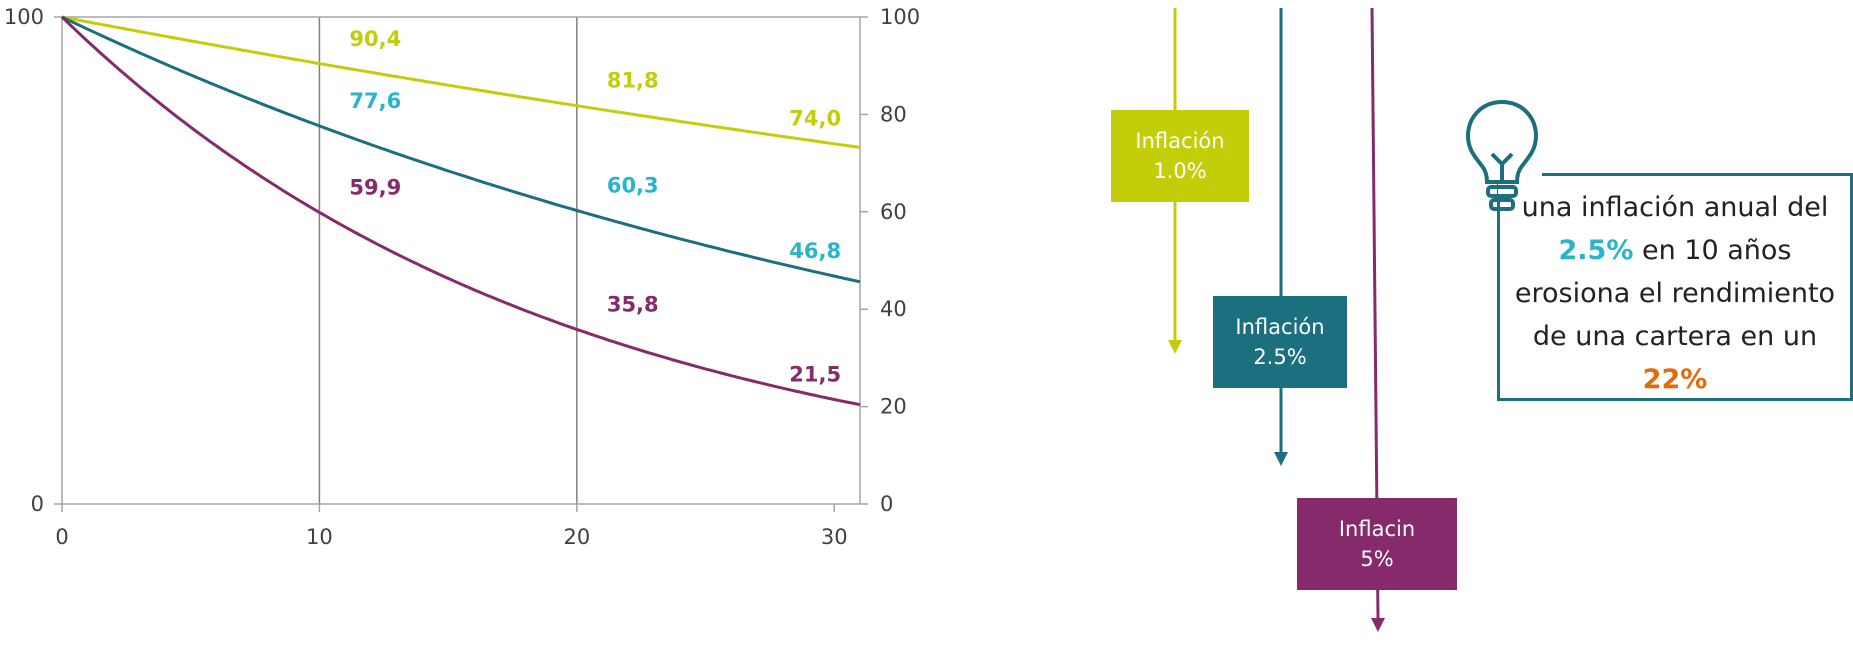  What do you see at coordinates (893, 407) in the screenshot?
I see `y-tick-label-right-20: 20` at bounding box center [893, 407].